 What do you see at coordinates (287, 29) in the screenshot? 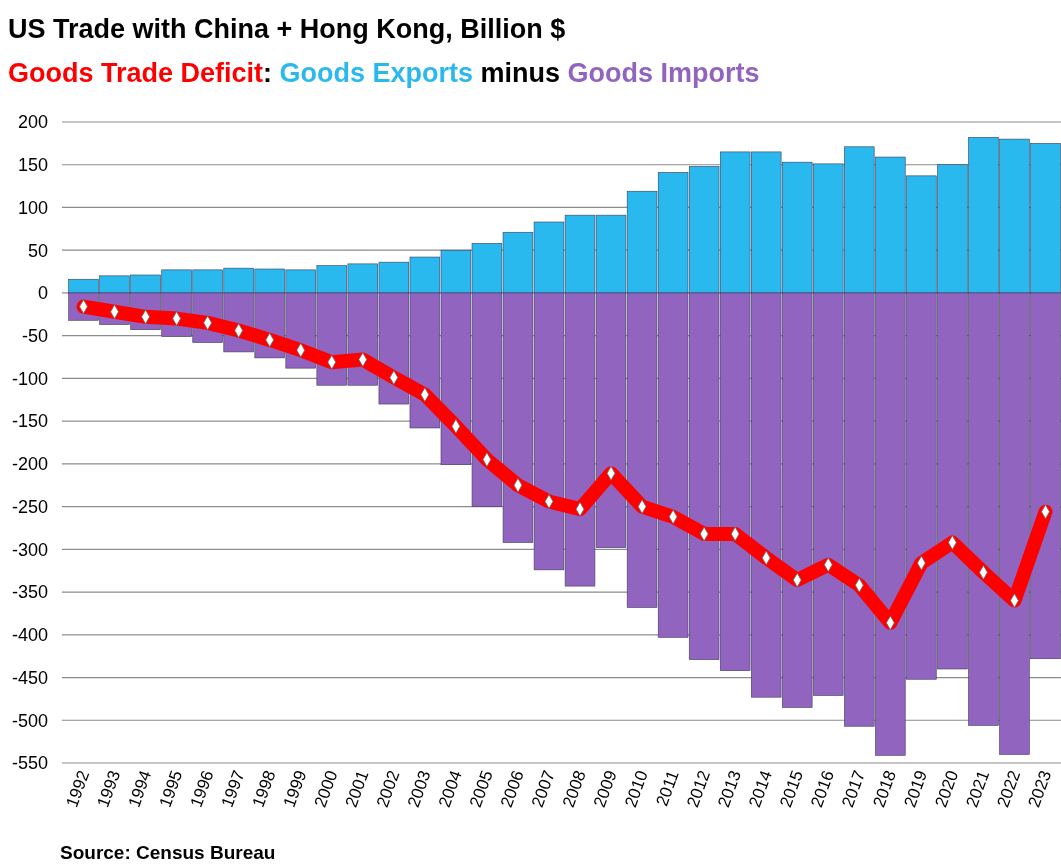
I see `chart-title: US Trade with China + Hong Kong, Billion $` at bounding box center [287, 29].